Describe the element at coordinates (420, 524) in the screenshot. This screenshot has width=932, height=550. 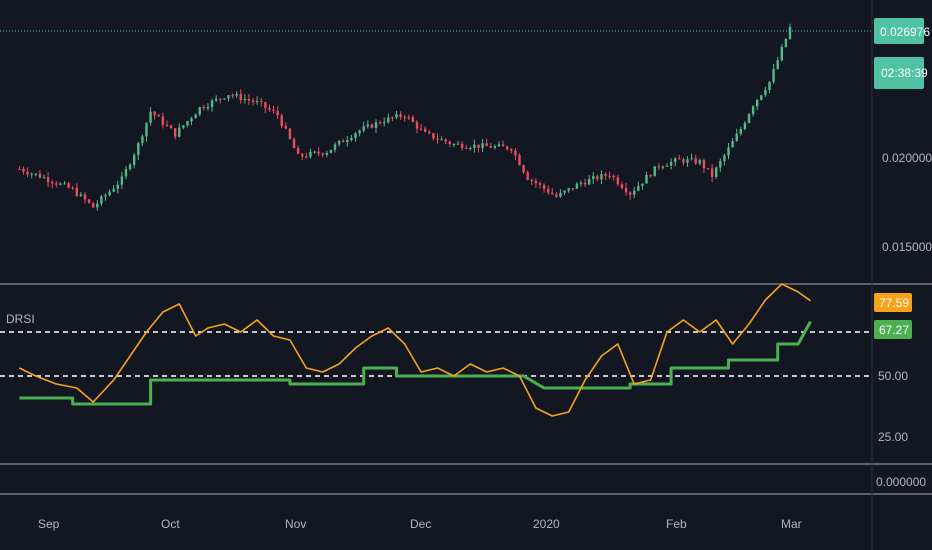
I see `time-axis: Sep Oct Nov Dec 2020 Feb Mar` at that location.